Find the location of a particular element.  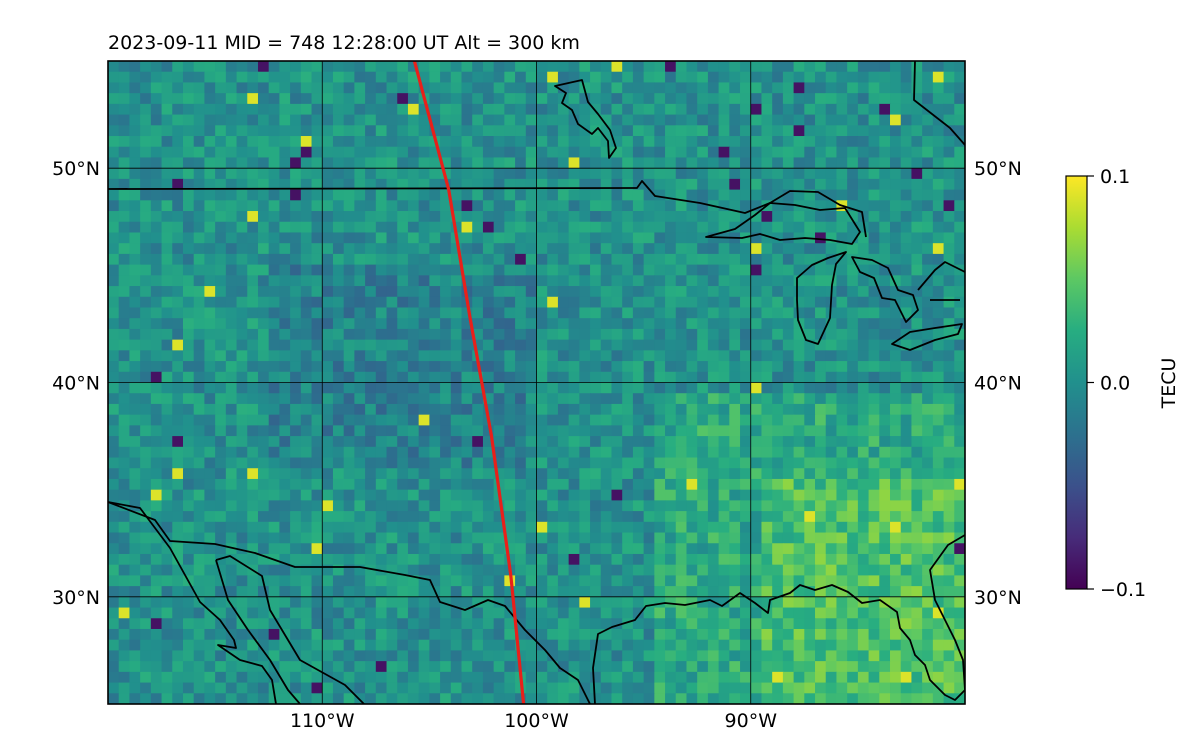

lat-tick-label-right: 50°N is located at coordinates (998, 169).